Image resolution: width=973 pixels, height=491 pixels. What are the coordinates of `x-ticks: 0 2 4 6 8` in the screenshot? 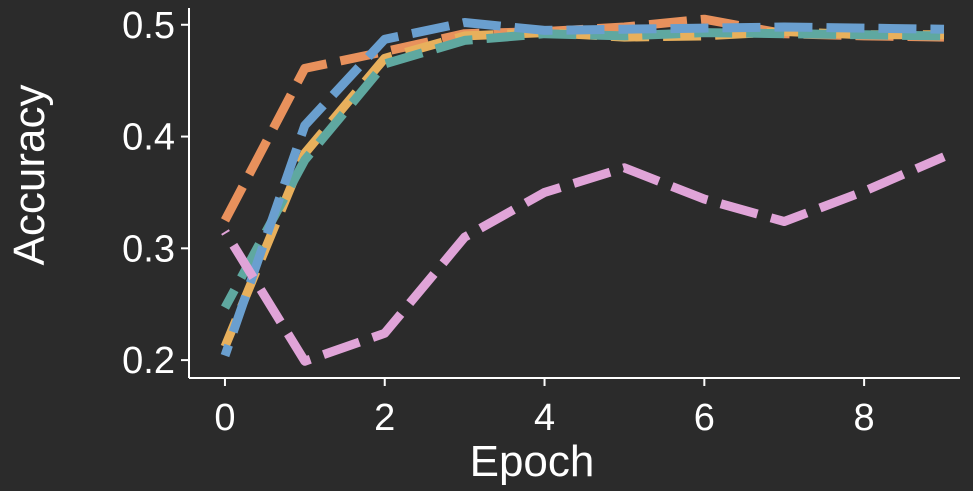 It's located at (544, 408).